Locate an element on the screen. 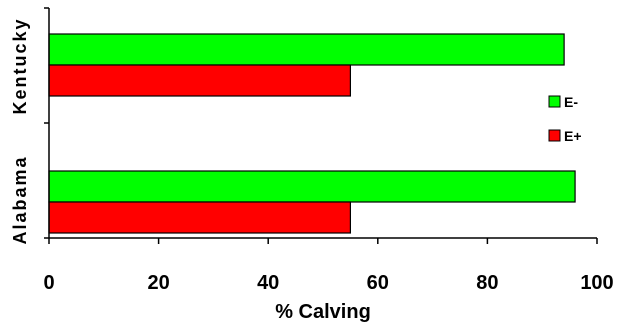  legend-label-e-minus: E- is located at coordinates (571, 102).